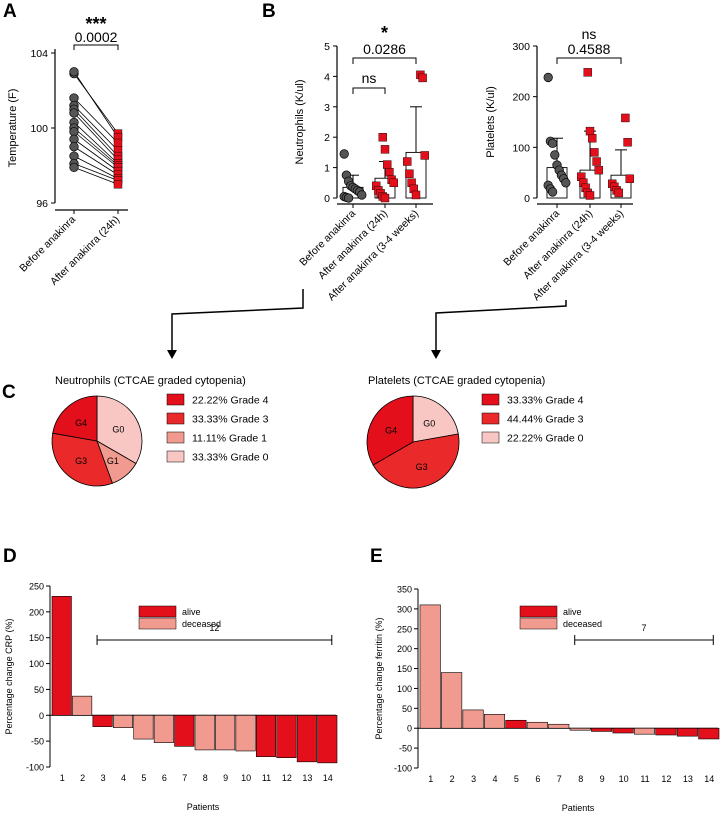  Describe the element at coordinates (175, 456) in the screenshot. I see `neutrophil-pie-legend-swatch` at that location.